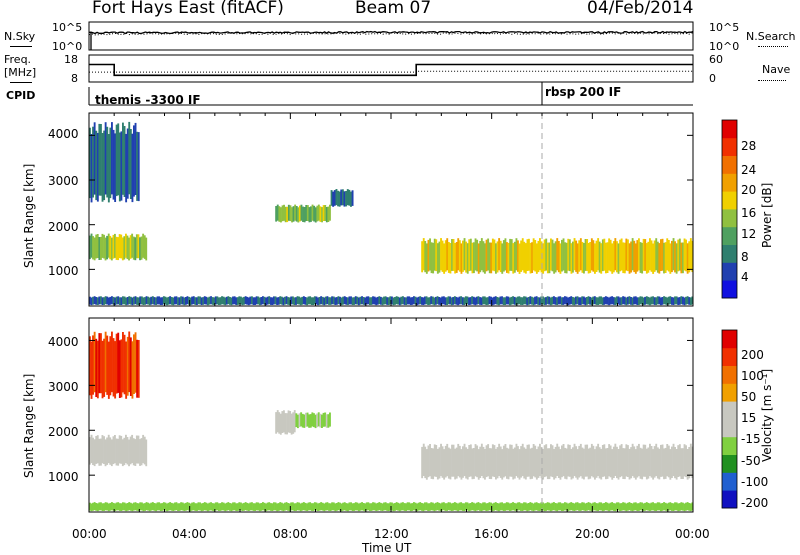 The image size is (800, 555). I want to click on xtick-5: 20:00, so click(592, 534).